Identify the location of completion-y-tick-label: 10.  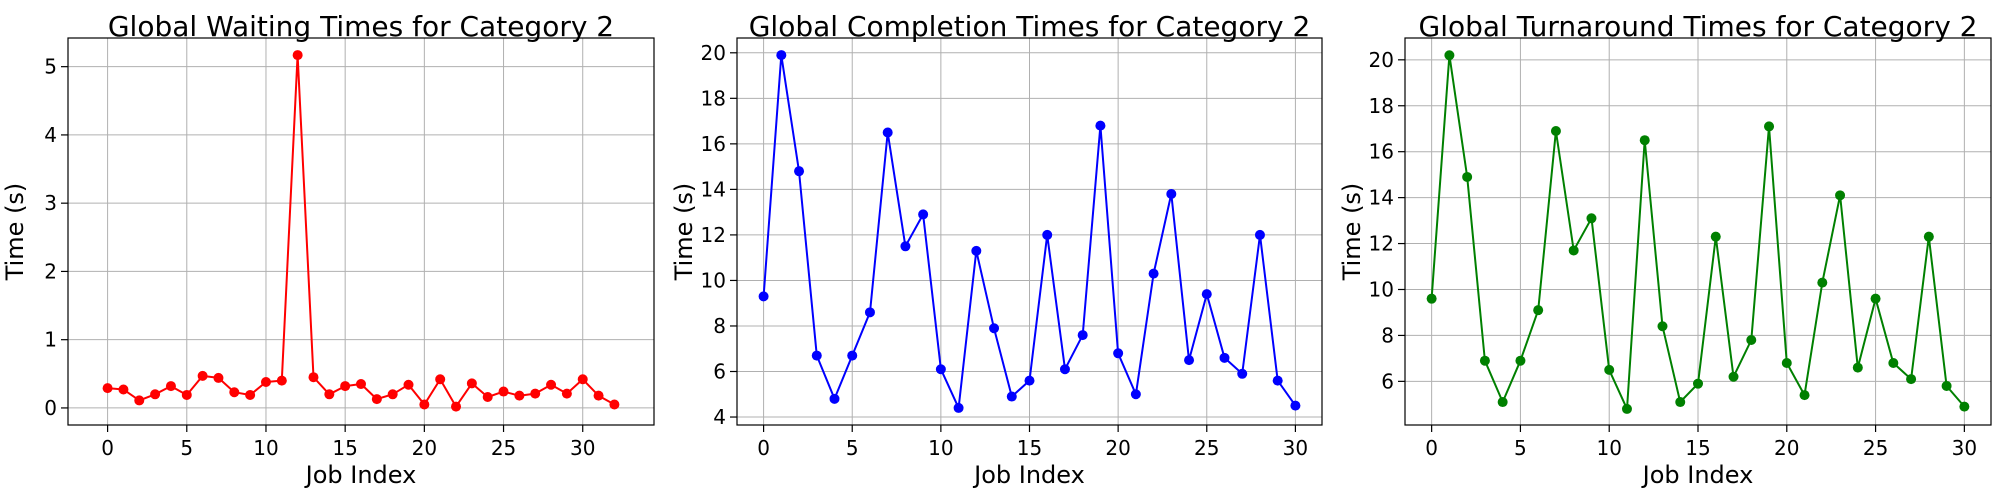
(713, 280).